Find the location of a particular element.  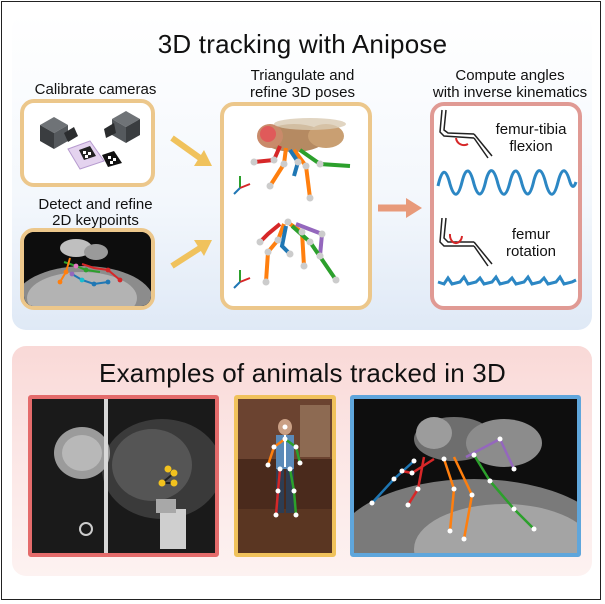

femur-tibia-label-2: flexion is located at coordinates (531, 146).